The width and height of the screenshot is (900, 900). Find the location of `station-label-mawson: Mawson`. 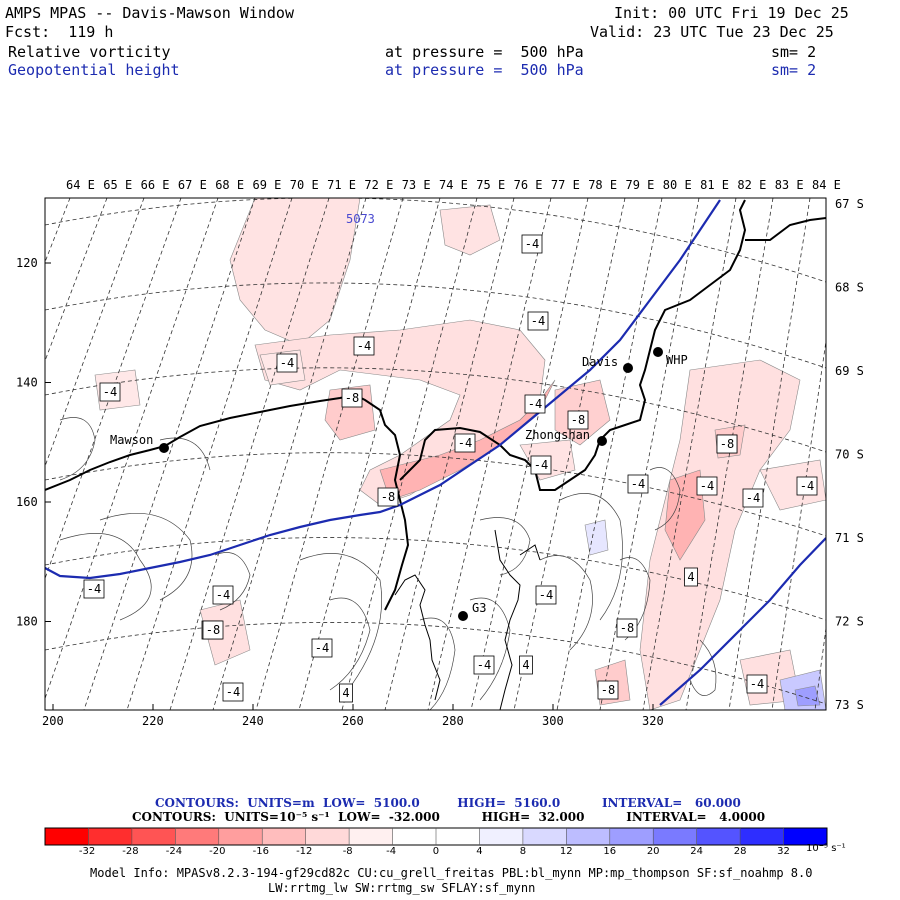

station-label-mawson: Mawson is located at coordinates (131, 440).